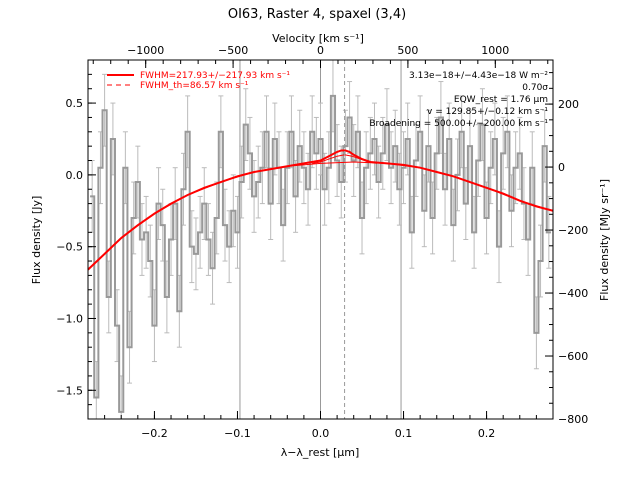 The image size is (640, 480). Describe the element at coordinates (194, 86) in the screenshot. I see `legend-th-label: FWHM_th=86.57 km s⁻¹` at that location.